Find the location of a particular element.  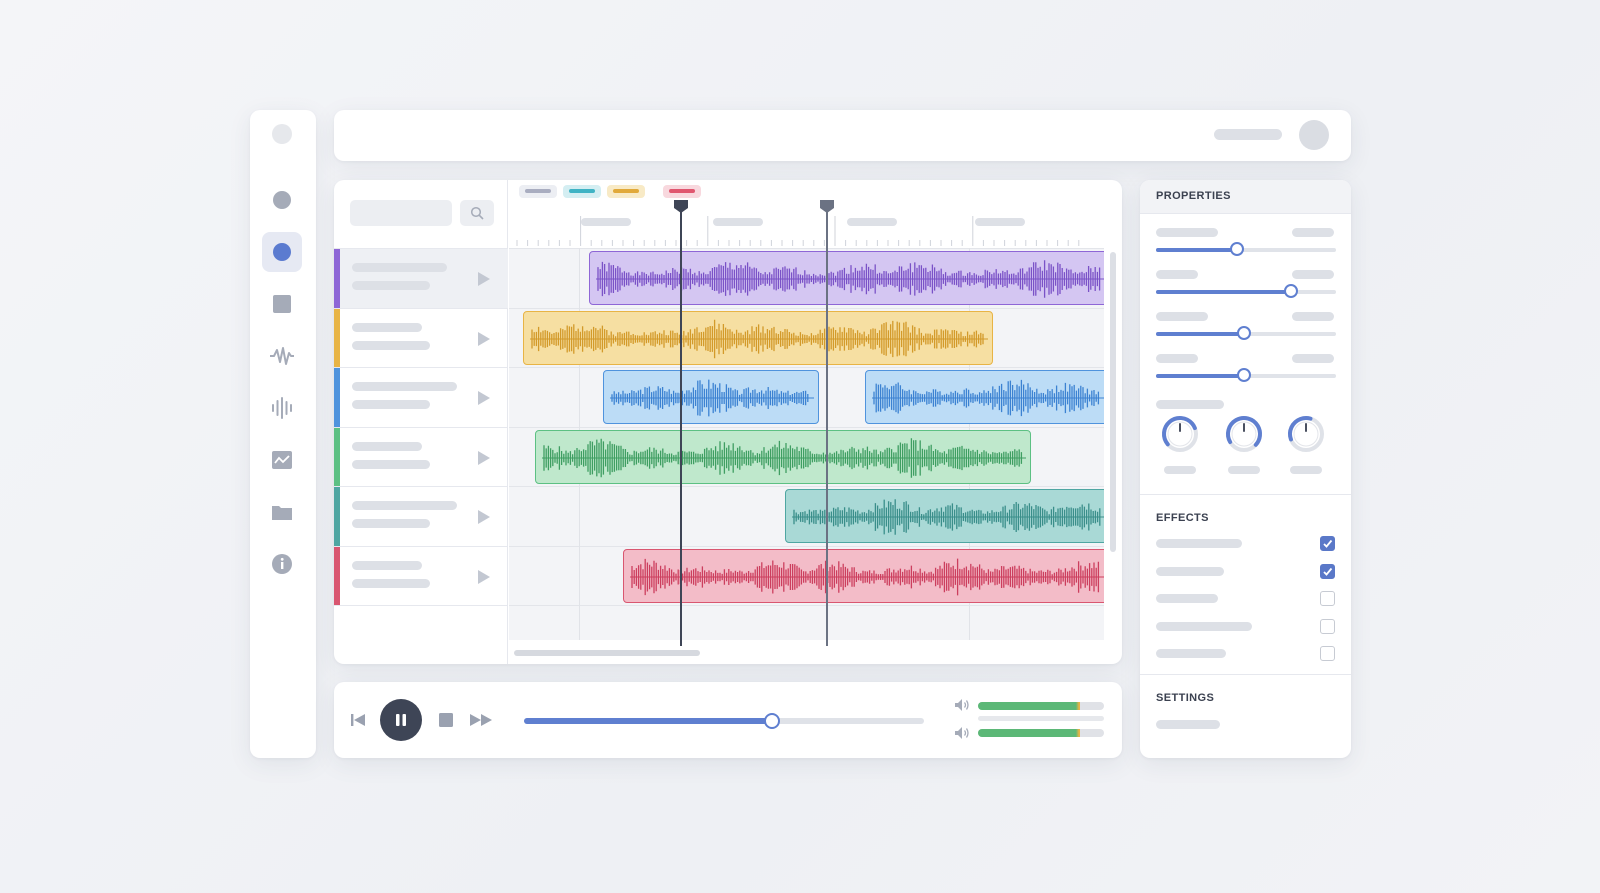

knob-label-placeholder is located at coordinates (1244, 470).